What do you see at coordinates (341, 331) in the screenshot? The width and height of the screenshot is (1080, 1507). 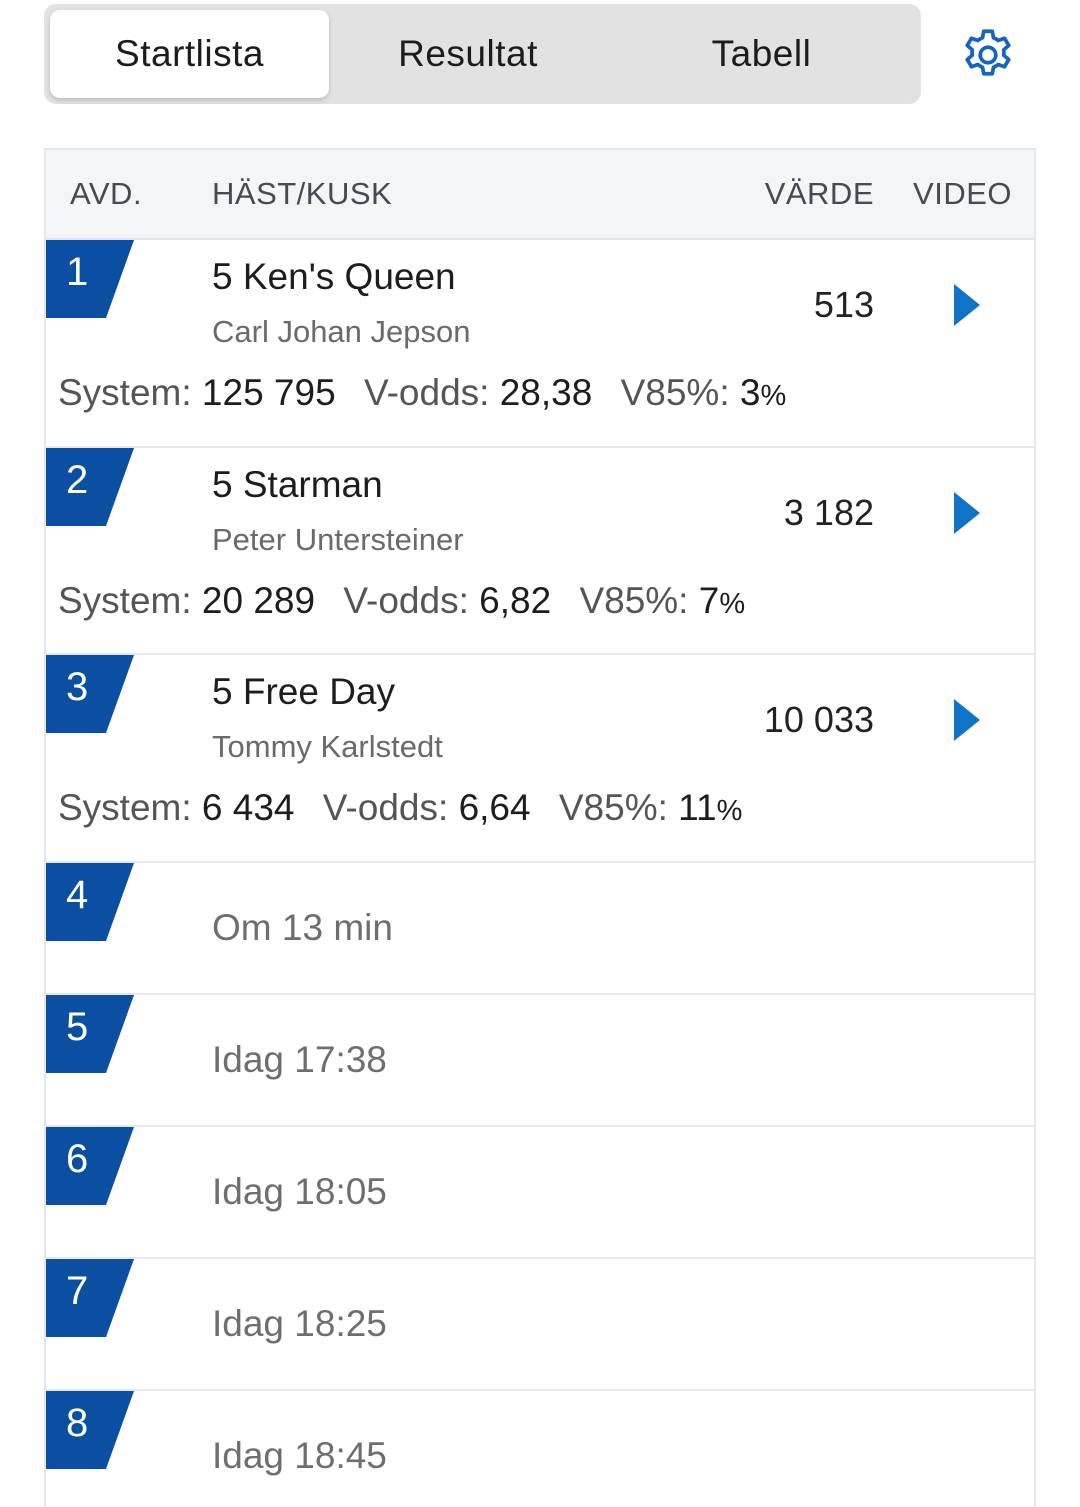 I see `driver-name: Carl Johan Jepson` at bounding box center [341, 331].